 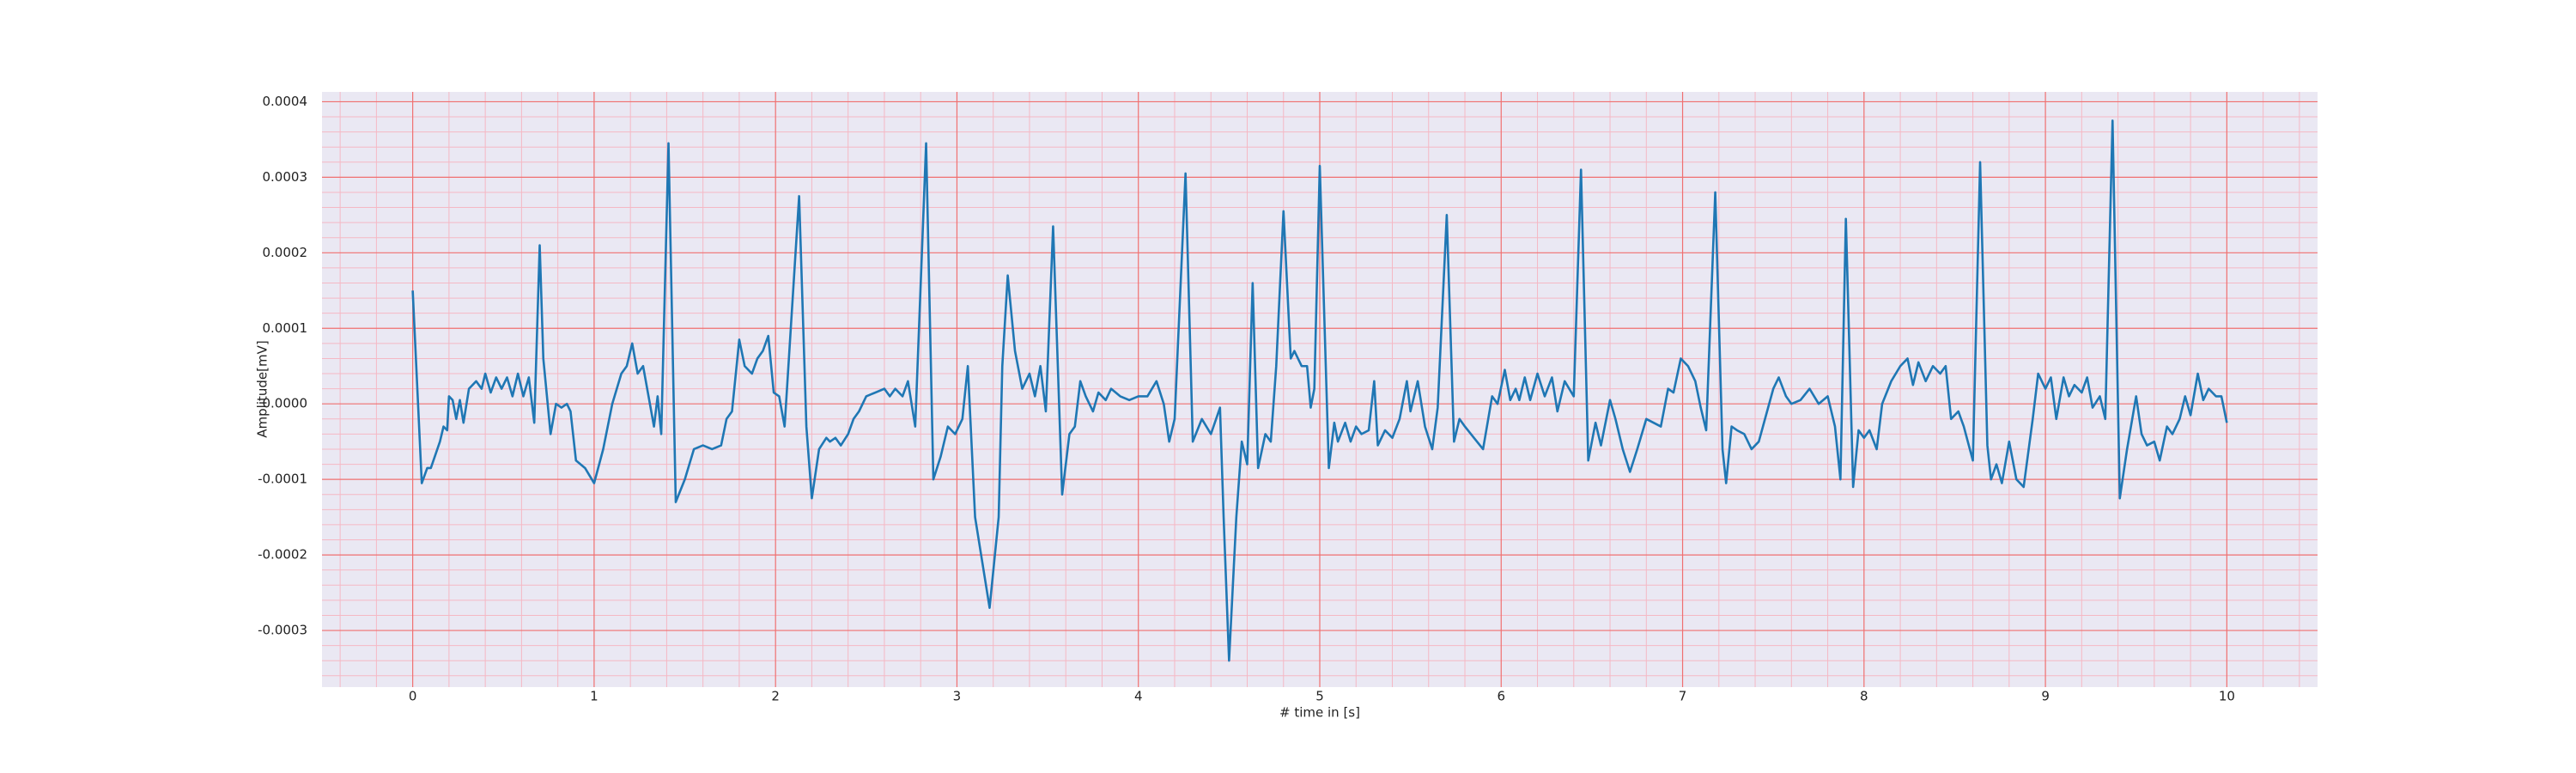 What do you see at coordinates (285, 328) in the screenshot?
I see `y-tick-label: 0.0001` at bounding box center [285, 328].